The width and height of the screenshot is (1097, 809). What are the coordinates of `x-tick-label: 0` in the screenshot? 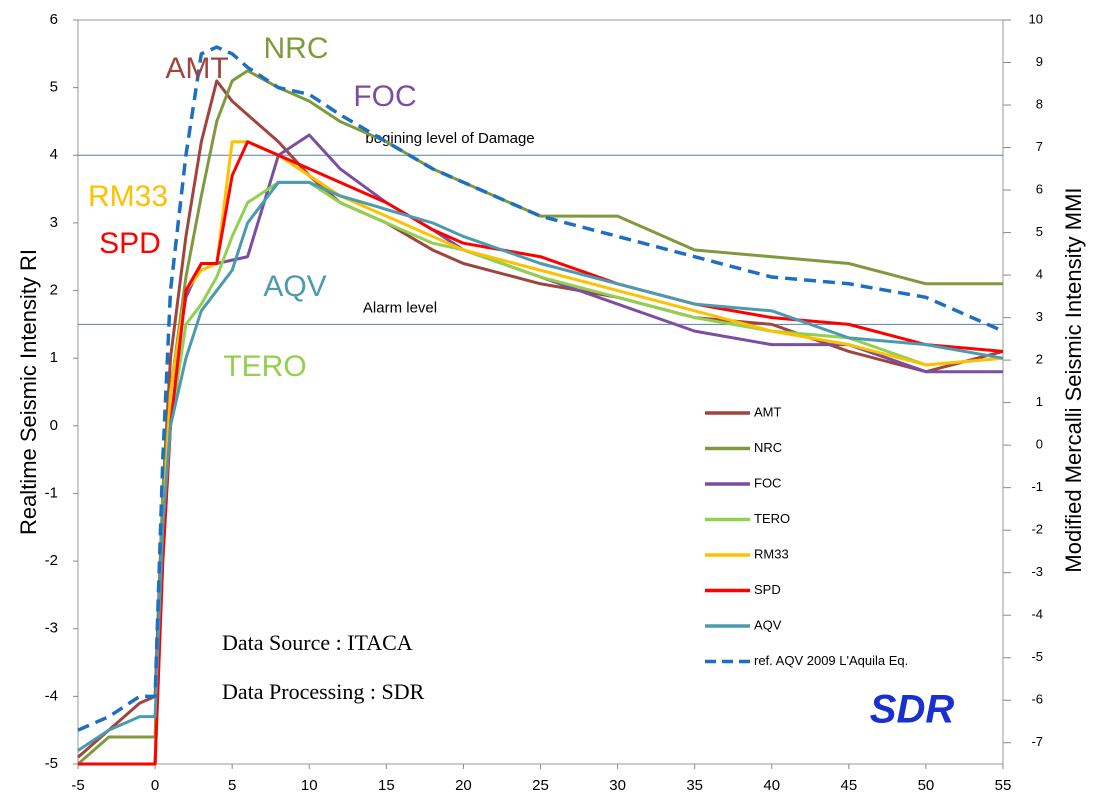 It's located at (155, 785).